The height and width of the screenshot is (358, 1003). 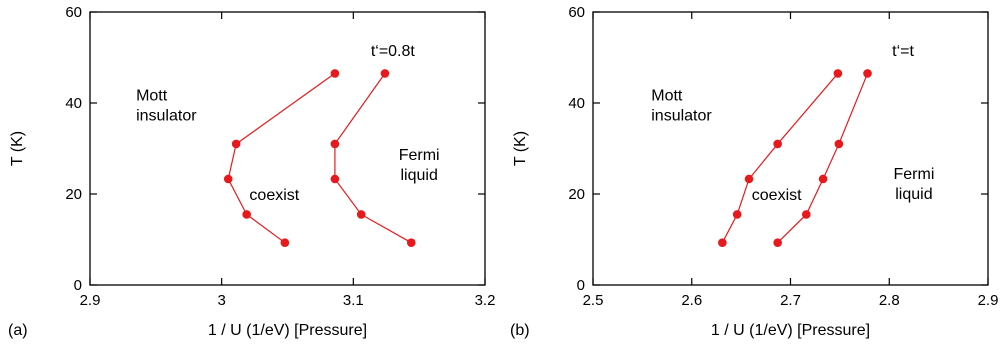 I want to click on x-tick-label: 3.2, so click(x=485, y=300).